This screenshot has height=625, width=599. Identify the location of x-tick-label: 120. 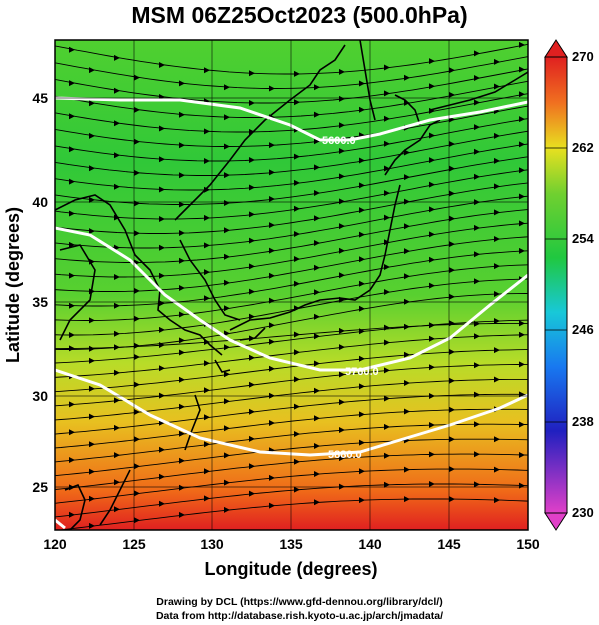
(55, 544).